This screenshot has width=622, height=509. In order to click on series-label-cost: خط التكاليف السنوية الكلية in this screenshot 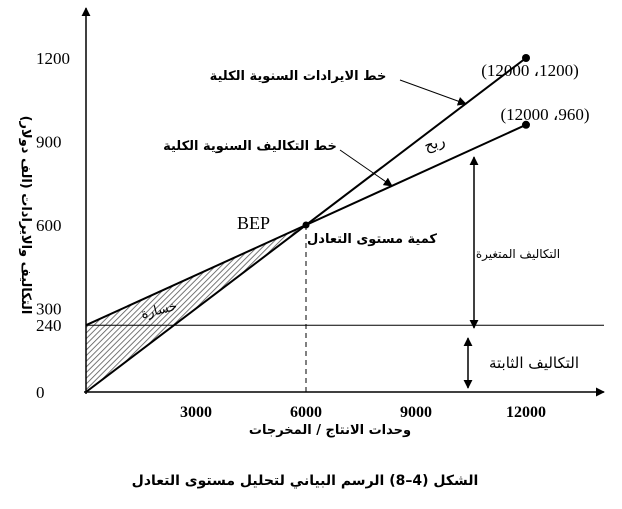, I will do `click(250, 146)`.